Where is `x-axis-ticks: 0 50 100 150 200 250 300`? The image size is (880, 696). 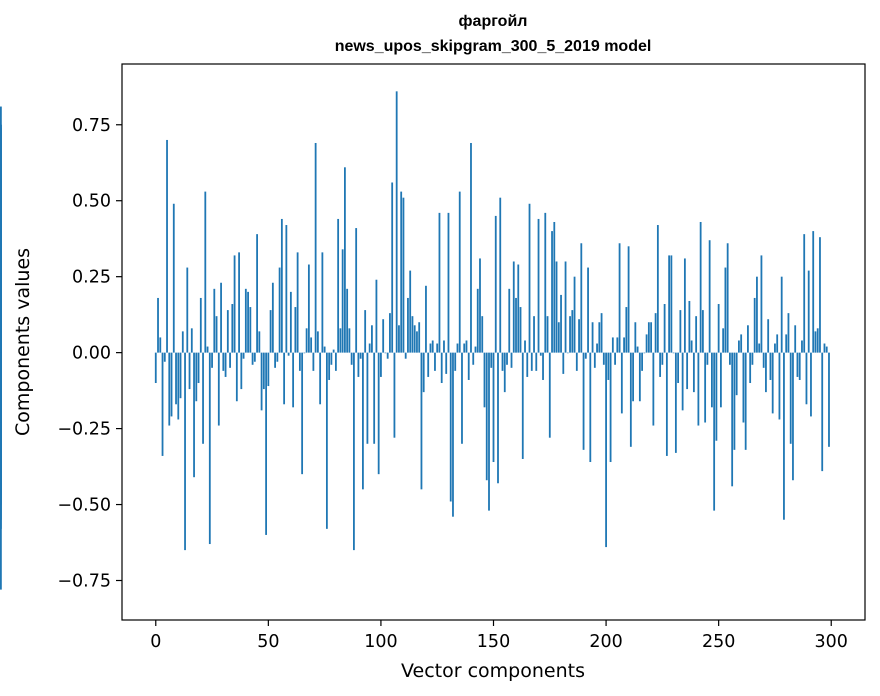
x-axis-ticks: 0 50 100 150 200 250 300 is located at coordinates (499, 636).